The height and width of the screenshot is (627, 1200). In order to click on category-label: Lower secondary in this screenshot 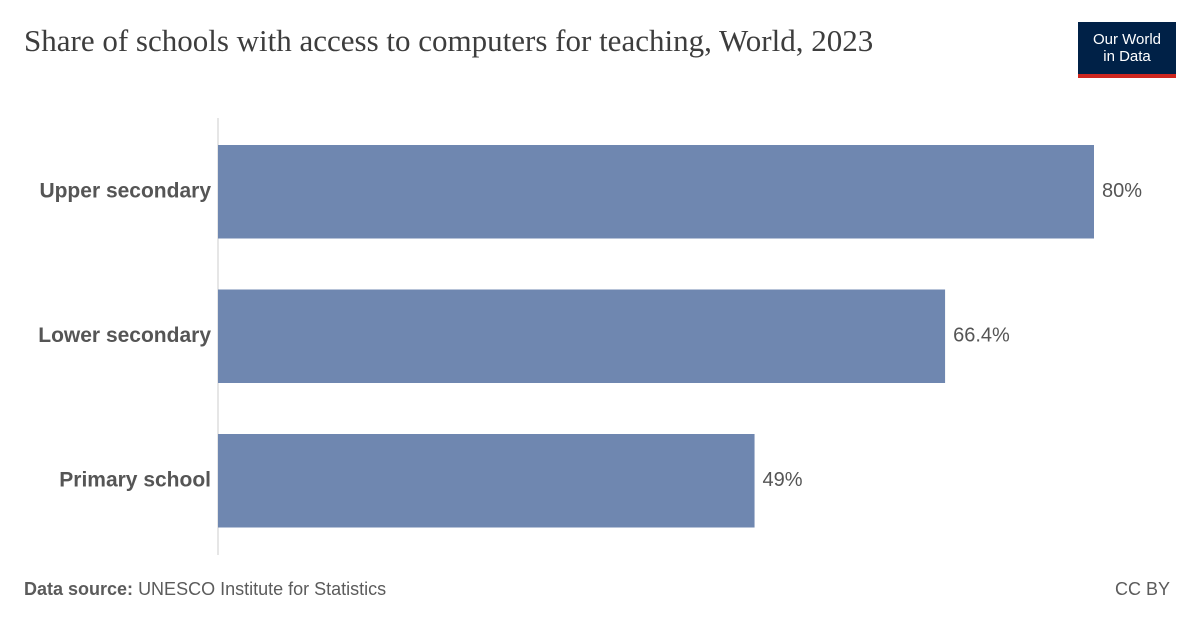, I will do `click(124, 335)`.